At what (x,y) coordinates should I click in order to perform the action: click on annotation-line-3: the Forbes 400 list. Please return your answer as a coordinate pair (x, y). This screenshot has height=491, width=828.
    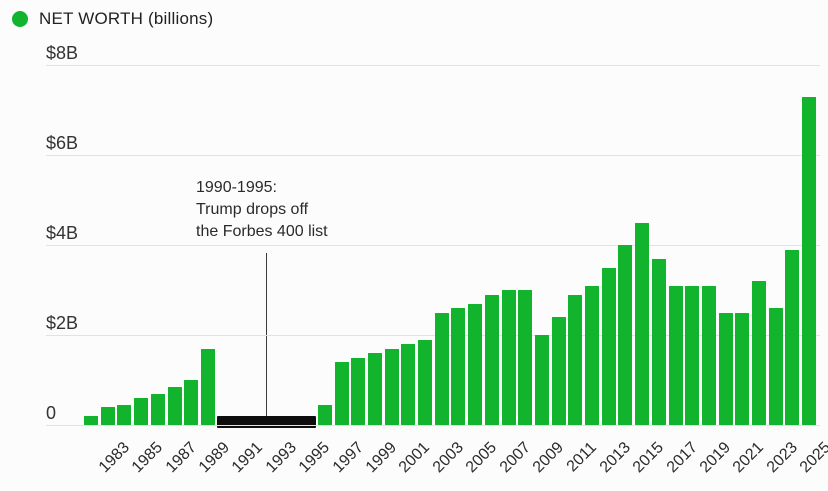
    Looking at the image, I should click on (262, 231).